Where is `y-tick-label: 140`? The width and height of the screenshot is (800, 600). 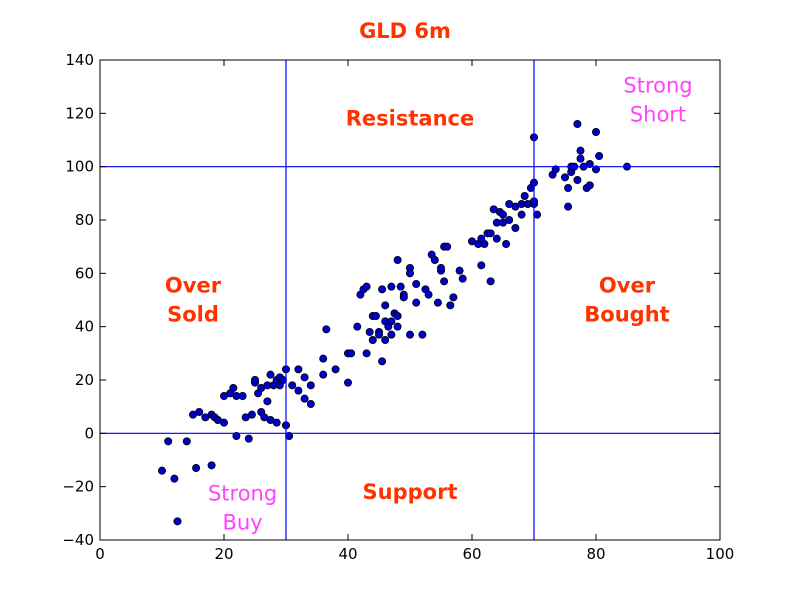 y-tick-label: 140 is located at coordinates (79, 60).